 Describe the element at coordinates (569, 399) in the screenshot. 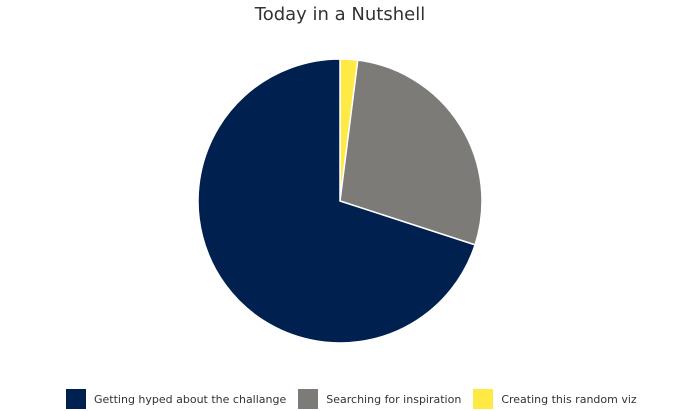

I see `legend-label-random-viz: Creating this random viz` at that location.